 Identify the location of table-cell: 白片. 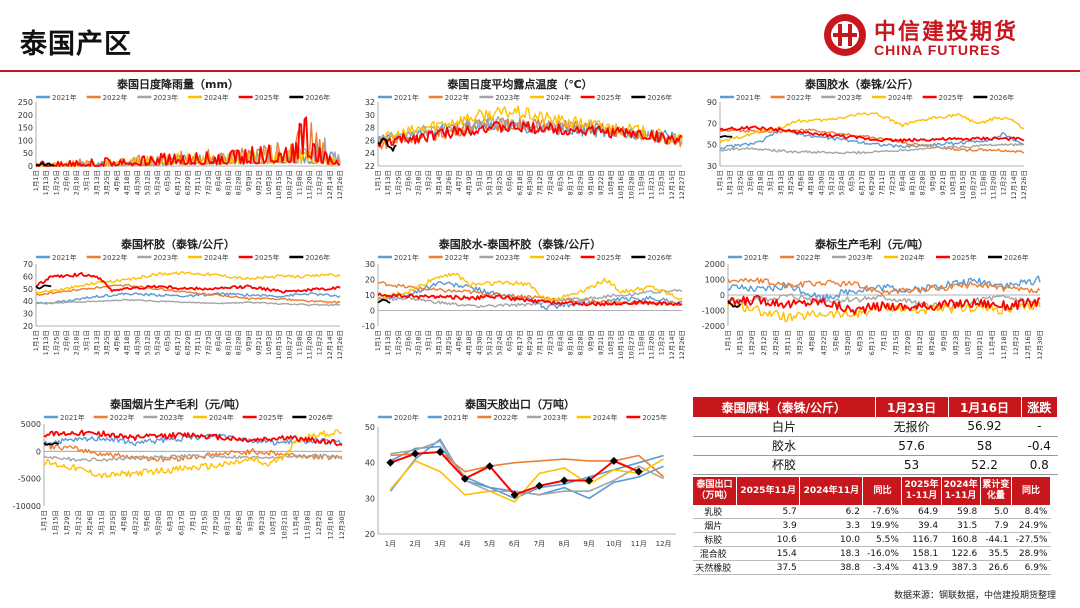
(784, 427).